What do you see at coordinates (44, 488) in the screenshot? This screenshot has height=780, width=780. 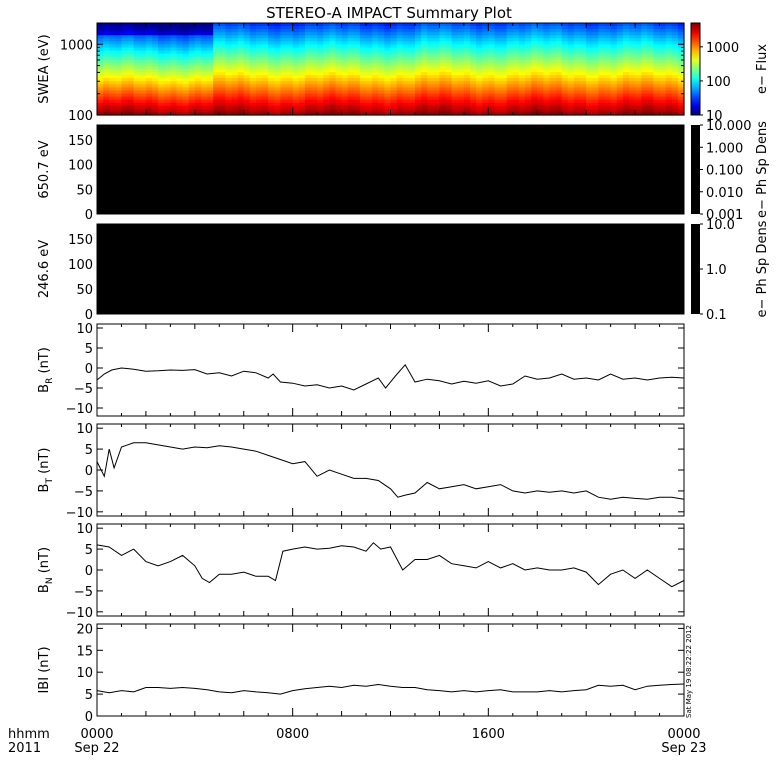 I see `y-axis-label-main: B` at bounding box center [44, 488].